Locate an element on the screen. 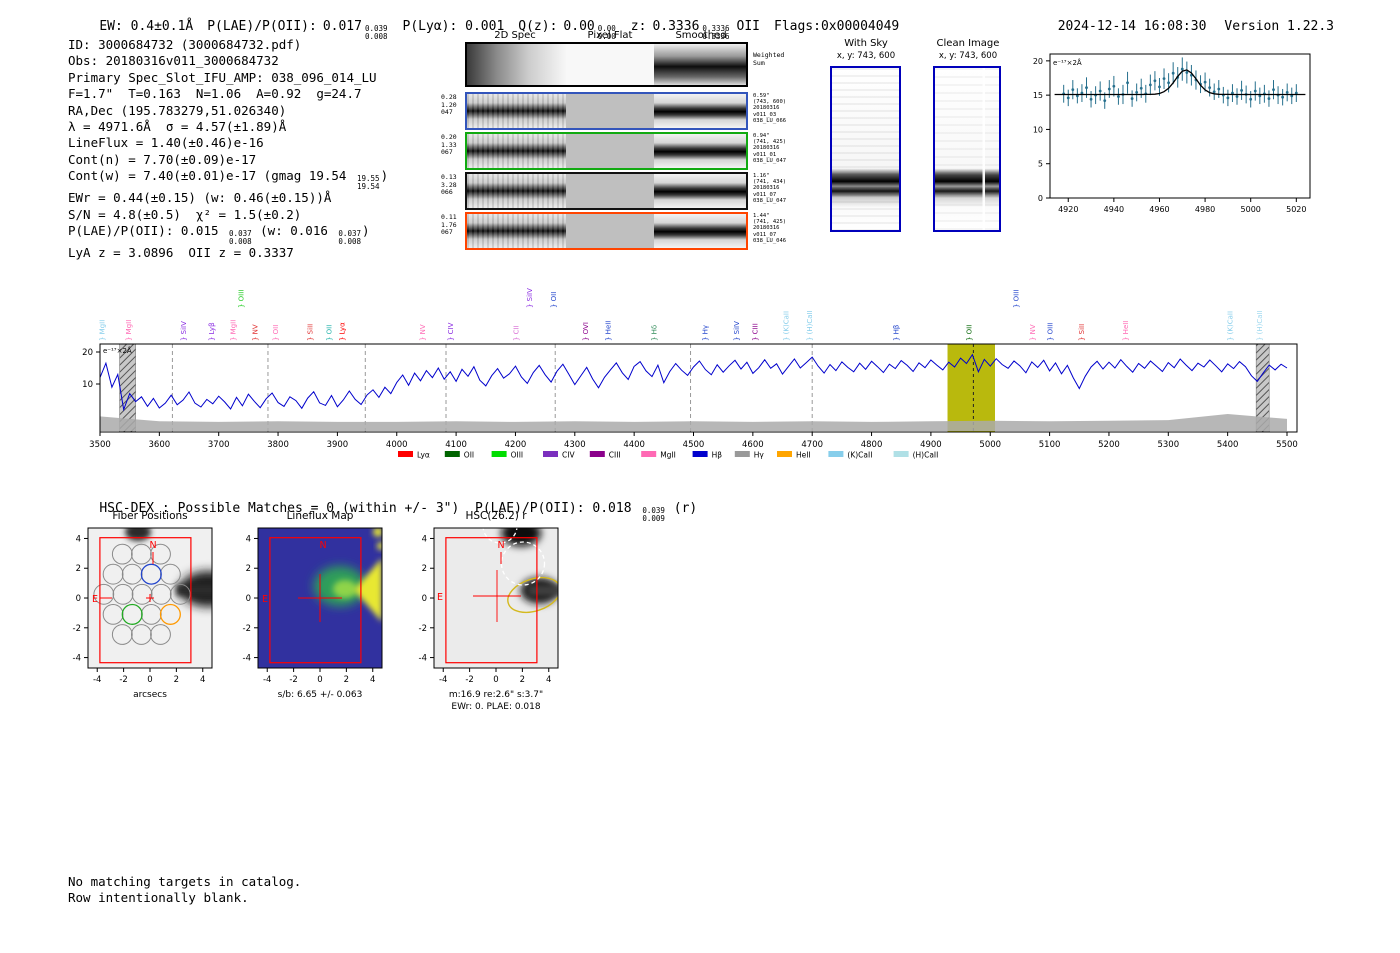 The image size is (1400, 953). qz-uncertainty: 0.00 0.00 is located at coordinates (606, 32).